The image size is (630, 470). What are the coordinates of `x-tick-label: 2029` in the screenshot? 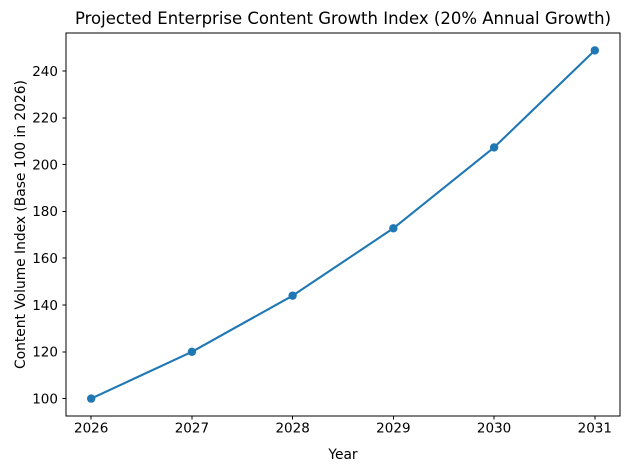 It's located at (393, 429).